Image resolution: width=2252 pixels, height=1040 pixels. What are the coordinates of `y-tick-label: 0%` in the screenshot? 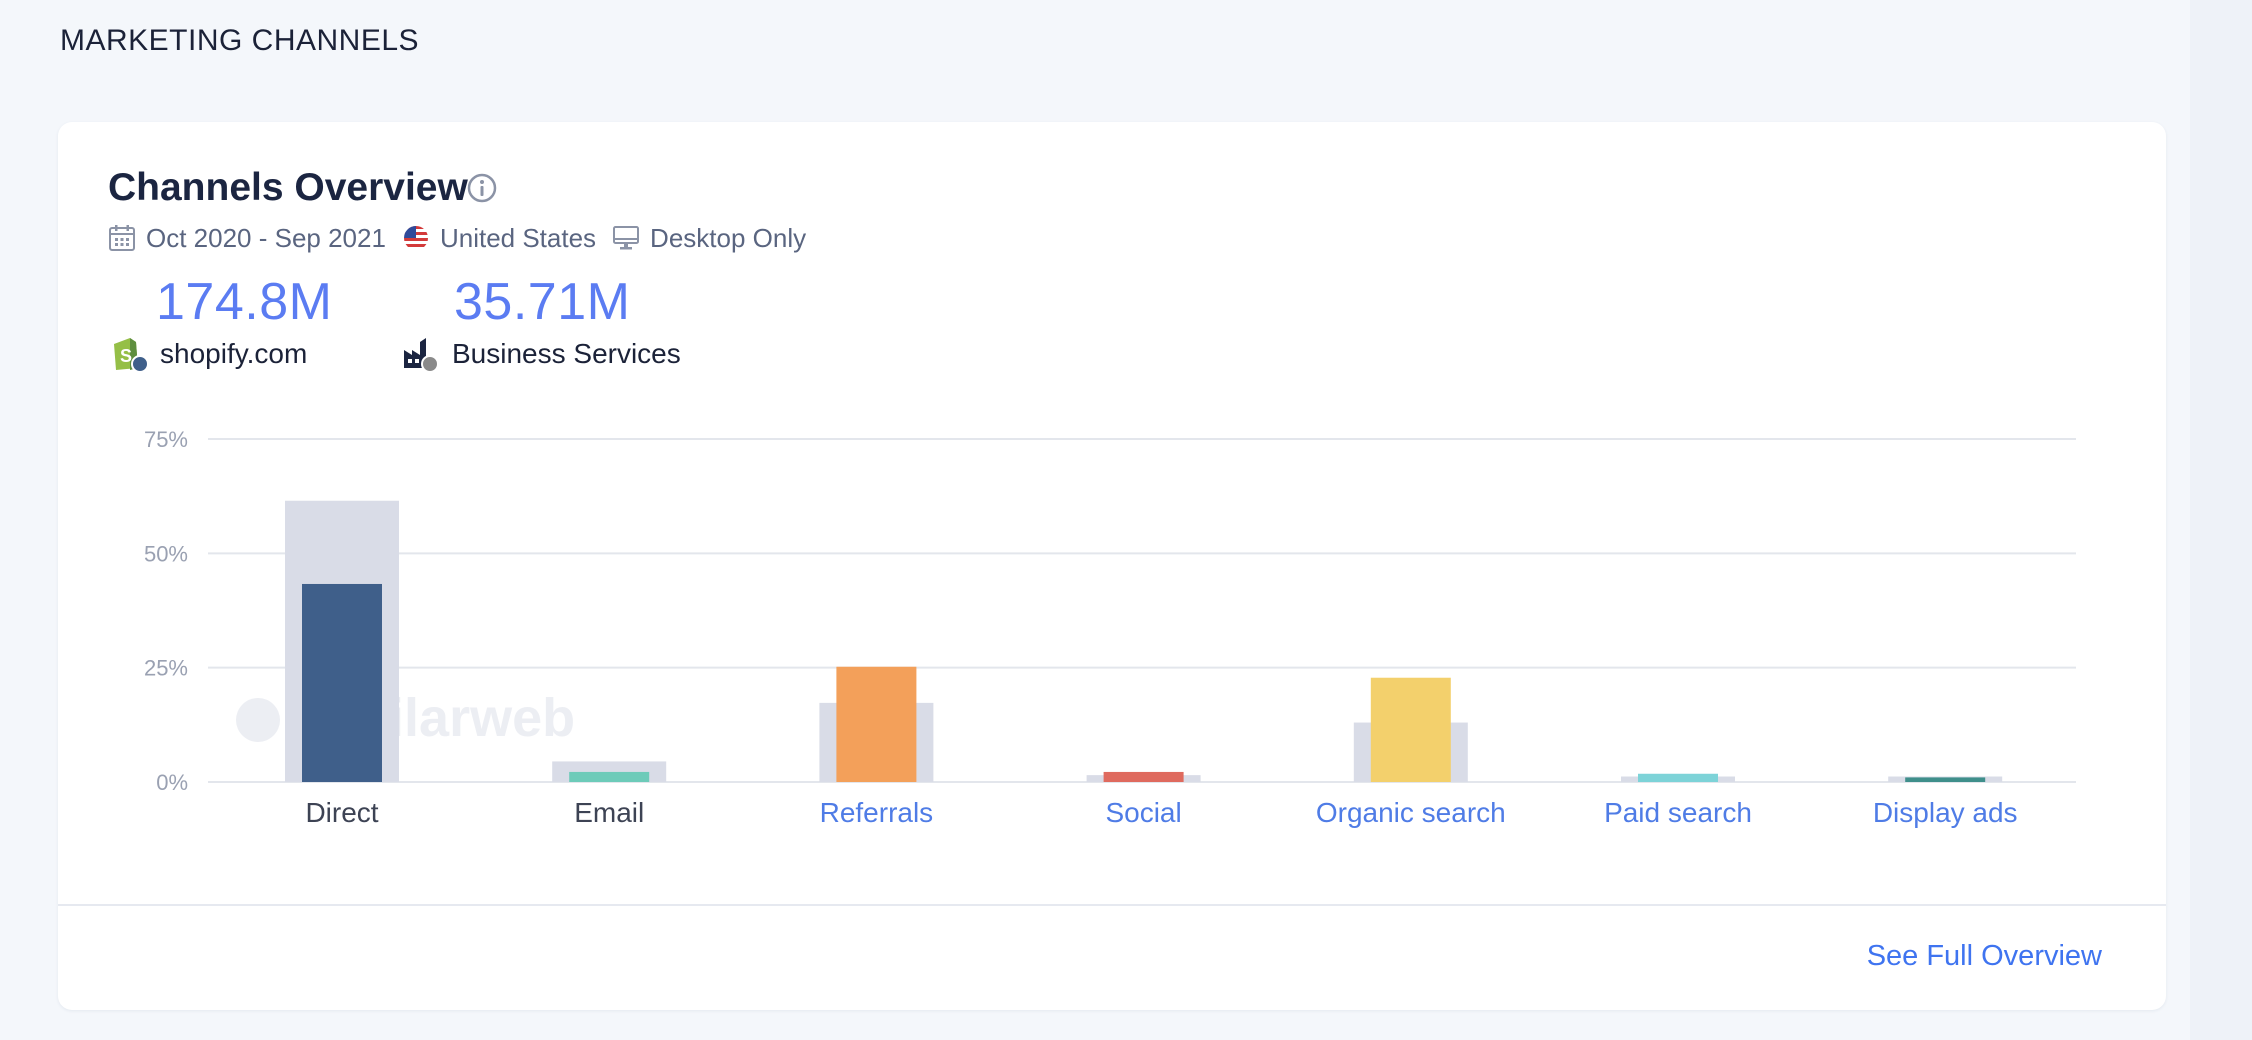 It's located at (172, 782).